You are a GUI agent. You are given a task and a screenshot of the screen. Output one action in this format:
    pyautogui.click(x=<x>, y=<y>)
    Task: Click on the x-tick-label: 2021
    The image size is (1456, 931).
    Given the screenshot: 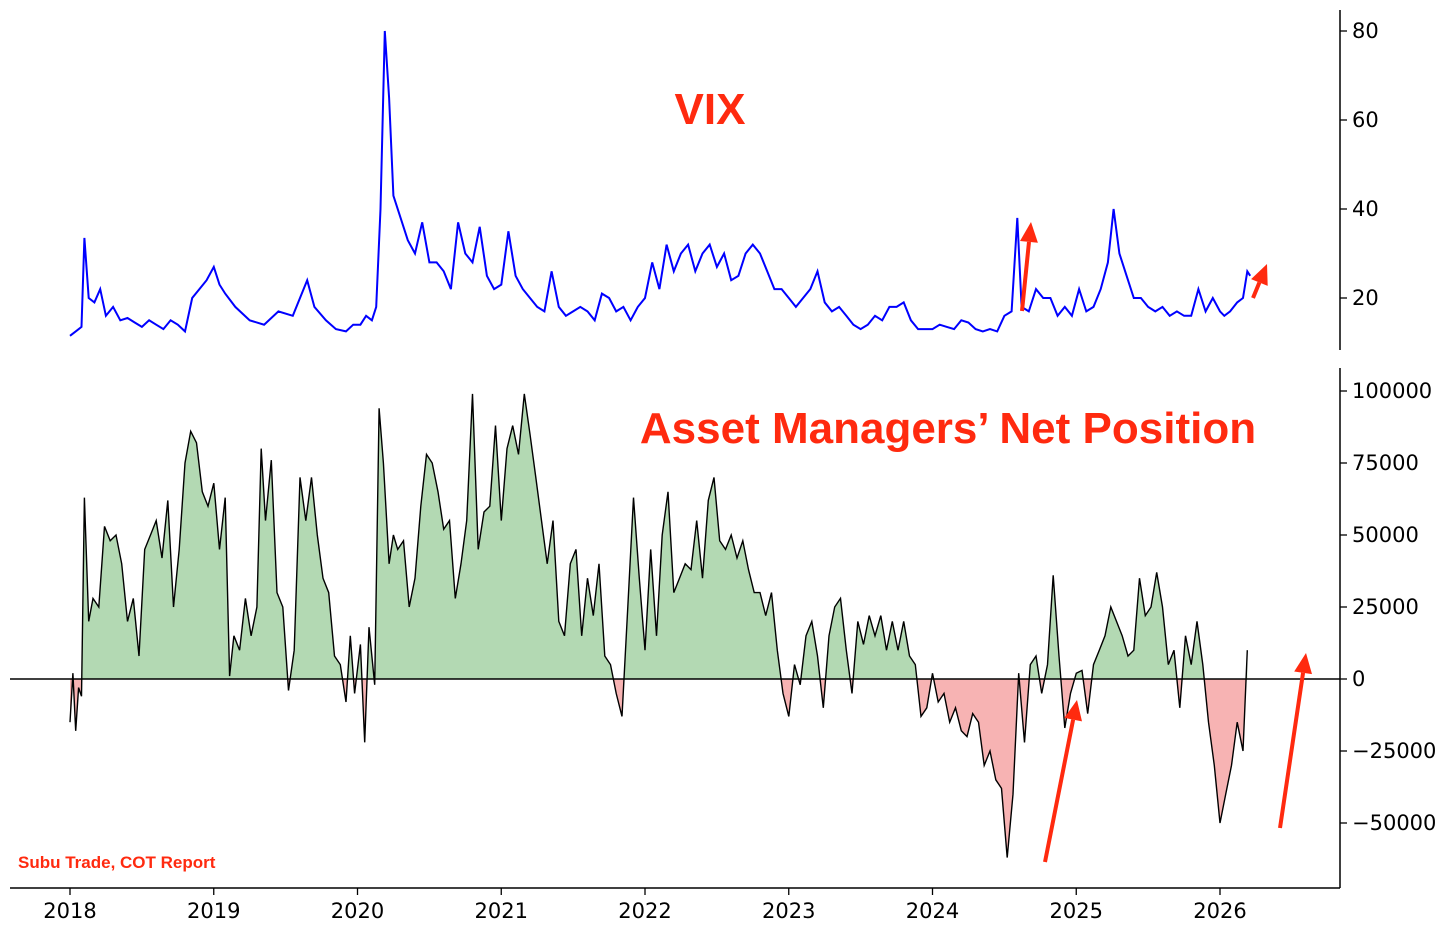 What is the action you would take?
    pyautogui.click(x=501, y=911)
    